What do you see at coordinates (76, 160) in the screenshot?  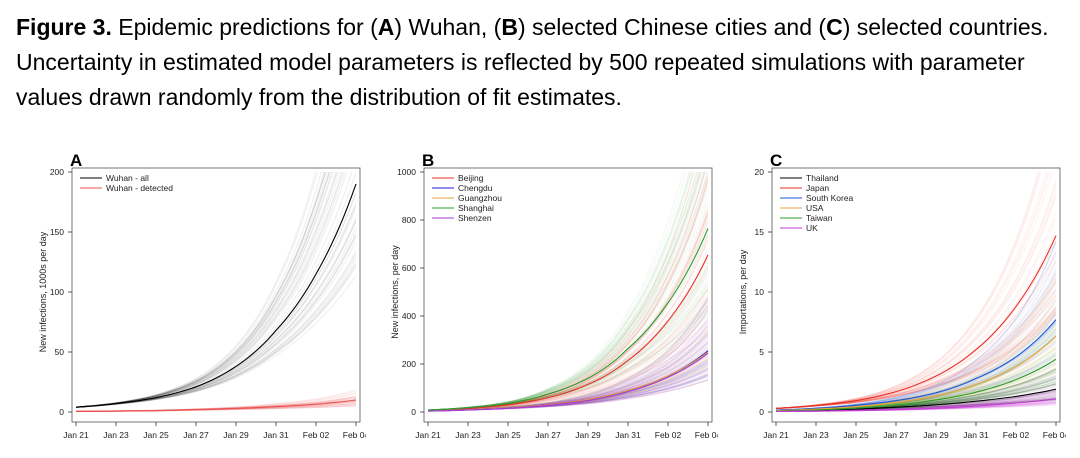 I see `panel-label: A` at bounding box center [76, 160].